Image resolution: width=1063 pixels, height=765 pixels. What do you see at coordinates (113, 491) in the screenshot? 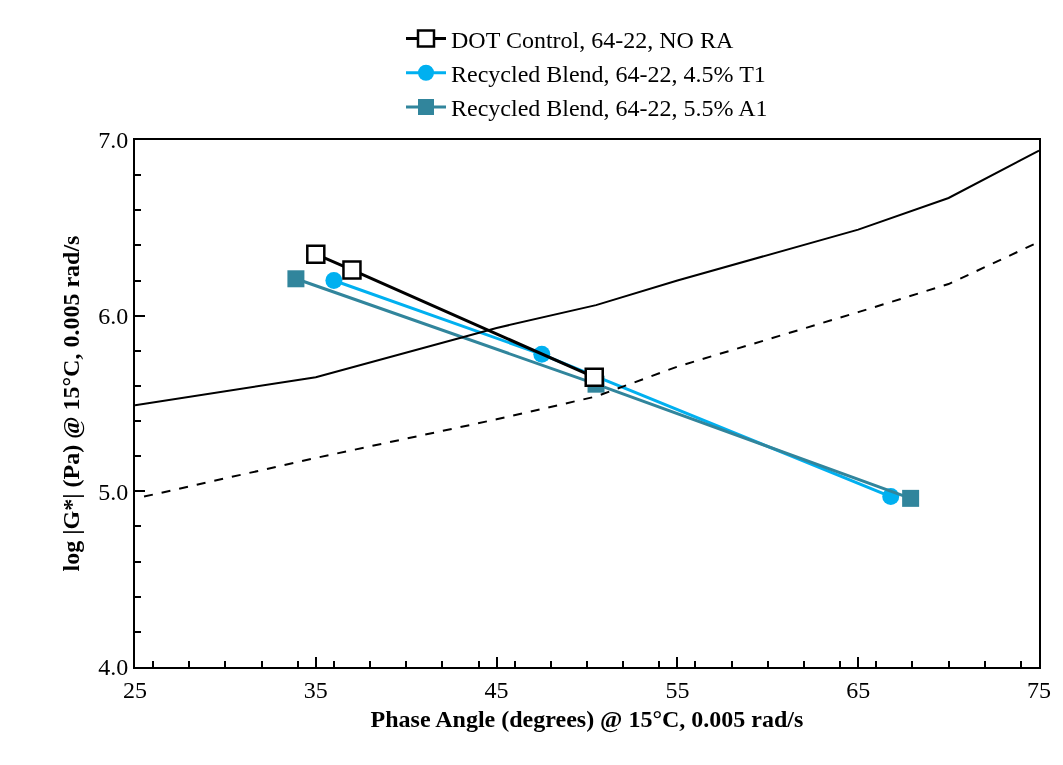
I see `y-tick-label: 5.0` at bounding box center [113, 491].